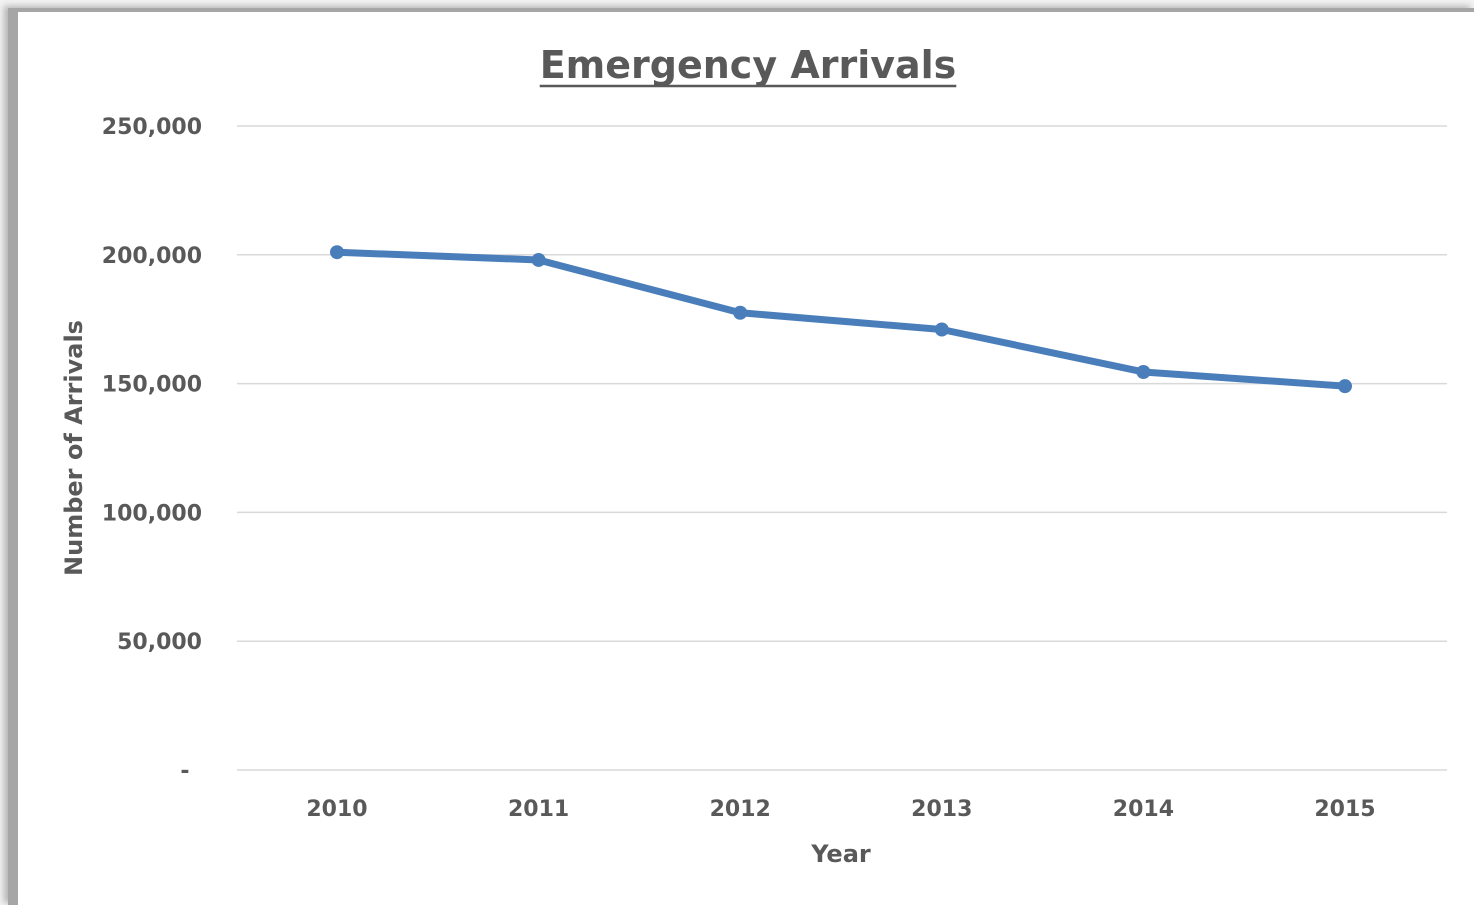 This screenshot has width=1474, height=905. What do you see at coordinates (152, 449) in the screenshot?
I see `y-axis-ticks: - 50,000 100,000 150,000 200,000 250,000` at bounding box center [152, 449].